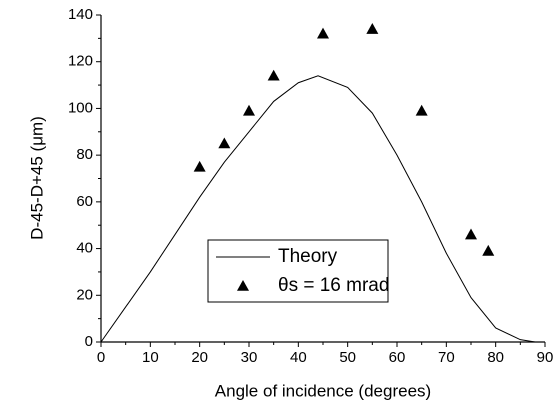  What do you see at coordinates (446, 357) in the screenshot?
I see `x-tick-label: 70` at bounding box center [446, 357].